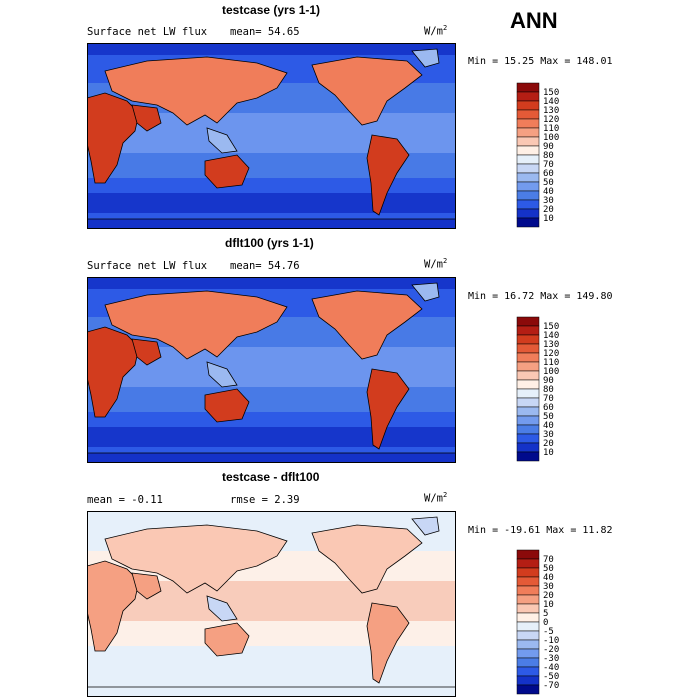 This screenshot has height=700, width=700. Describe the element at coordinates (269, 243) in the screenshot. I see `panel-2-title: dflt100 (yrs 1-1)` at that location.